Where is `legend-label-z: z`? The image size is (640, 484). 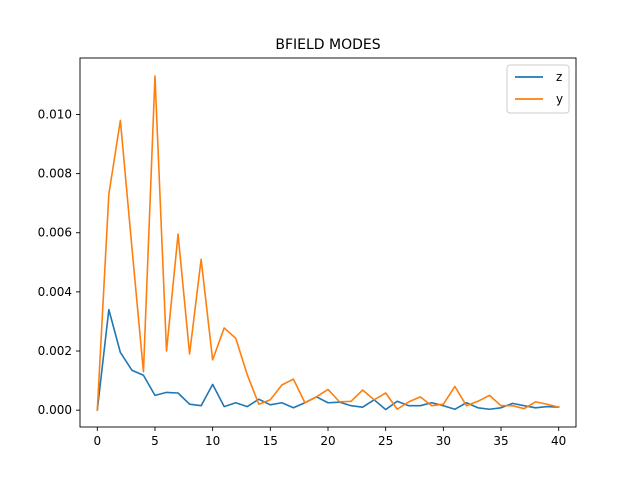 legend-label-z: z is located at coordinates (559, 77).